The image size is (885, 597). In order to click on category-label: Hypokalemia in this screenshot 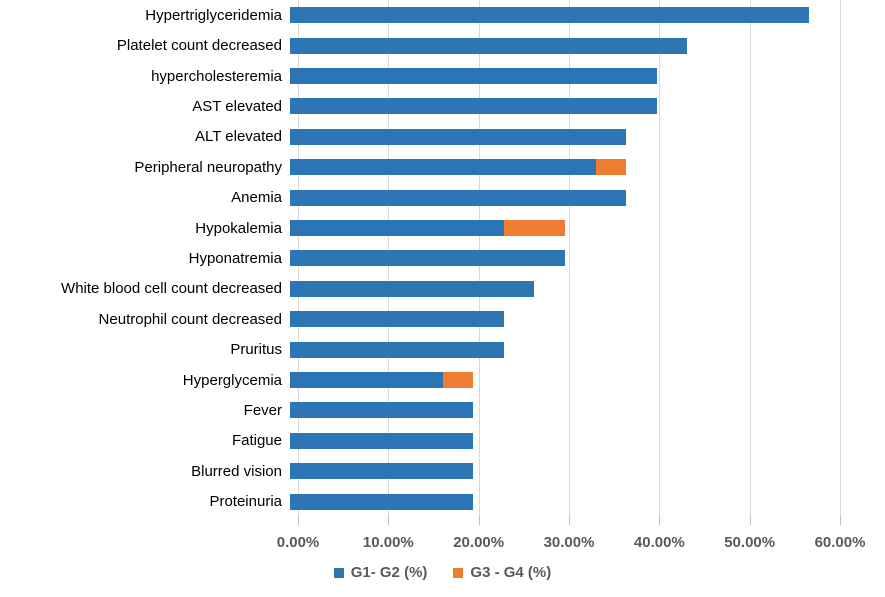, I will do `click(238, 228)`.